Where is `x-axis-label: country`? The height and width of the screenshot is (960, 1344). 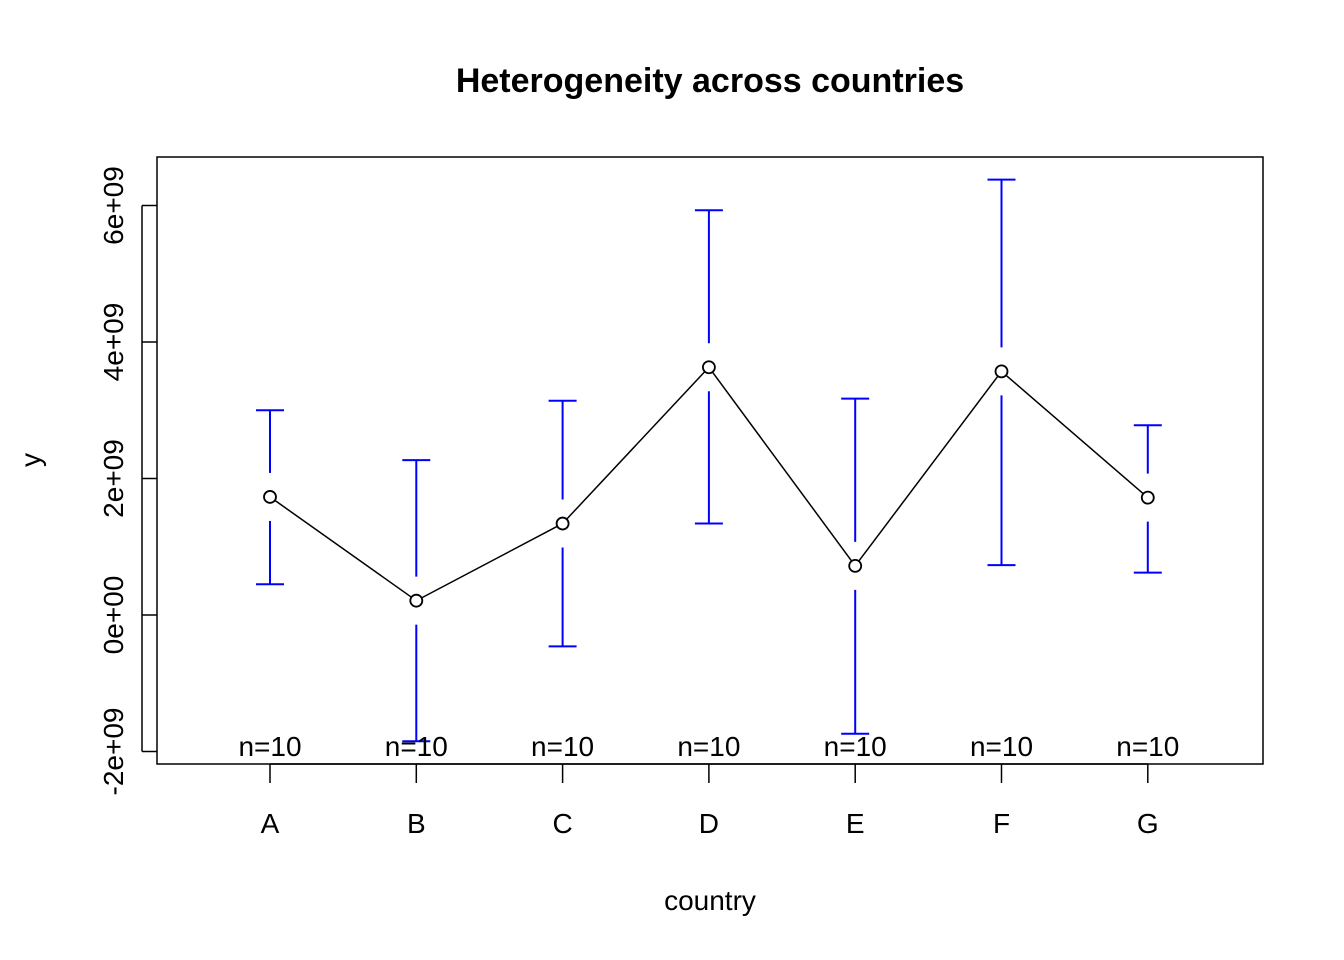 x-axis-label: country is located at coordinates (710, 900).